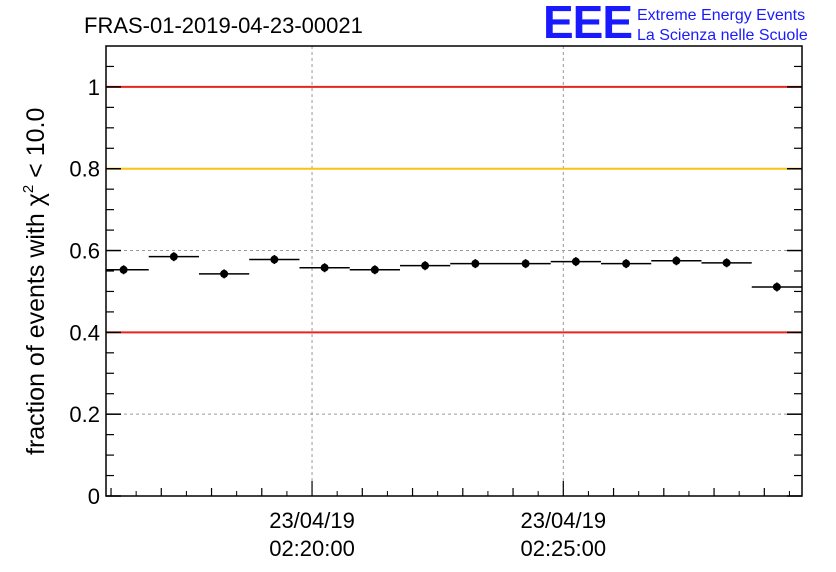 This screenshot has height=572, width=836. Describe the element at coordinates (35, 281) in the screenshot. I see `y-axis-title: fraction of events with χ2 < 10.0` at that location.